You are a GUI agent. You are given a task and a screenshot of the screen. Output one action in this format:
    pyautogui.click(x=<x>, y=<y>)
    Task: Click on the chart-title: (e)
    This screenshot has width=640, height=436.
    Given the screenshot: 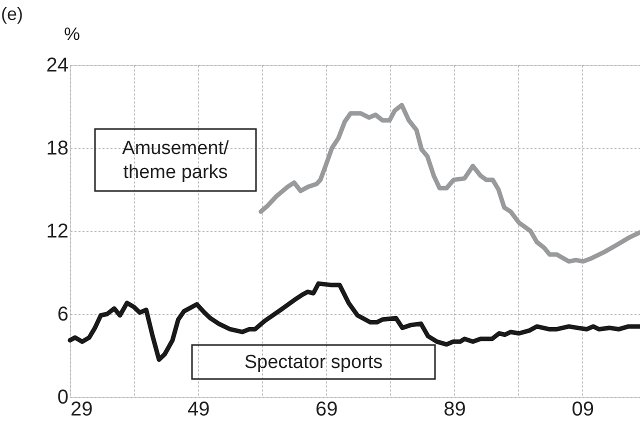 What is the action you would take?
    pyautogui.click(x=12, y=14)
    